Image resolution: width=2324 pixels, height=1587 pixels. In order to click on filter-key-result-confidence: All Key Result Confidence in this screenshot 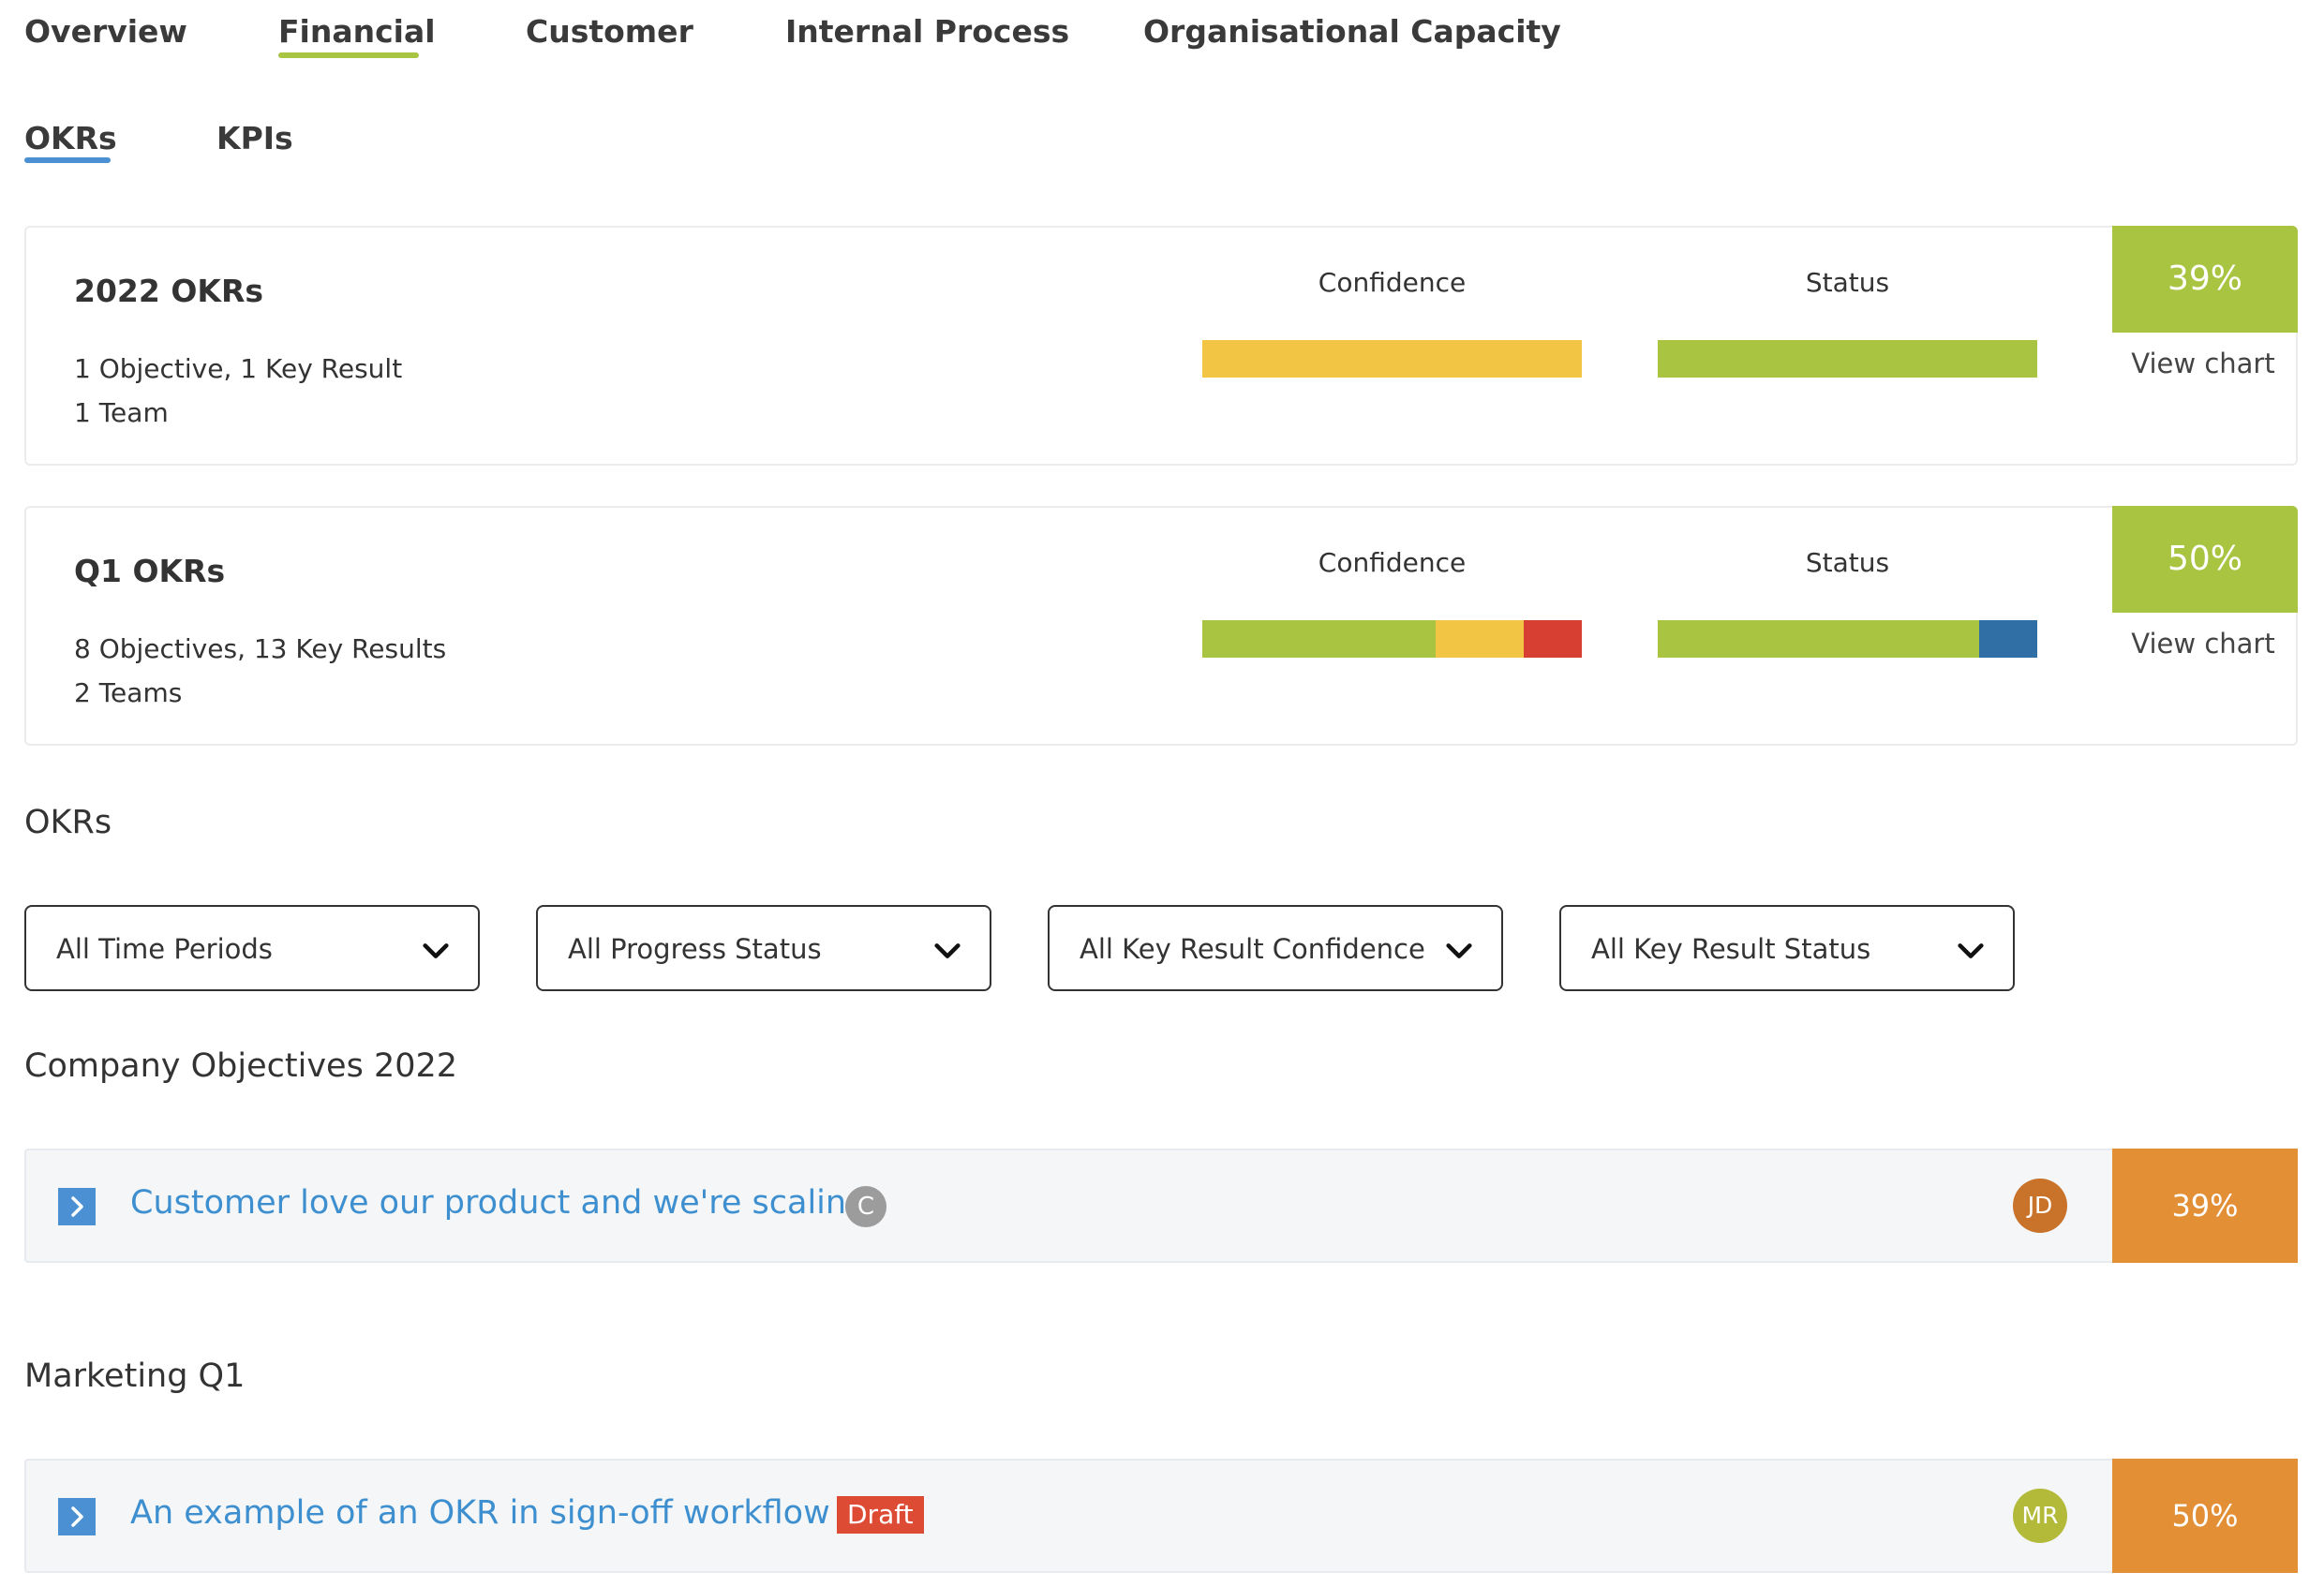, I will do `click(1275, 948)`.